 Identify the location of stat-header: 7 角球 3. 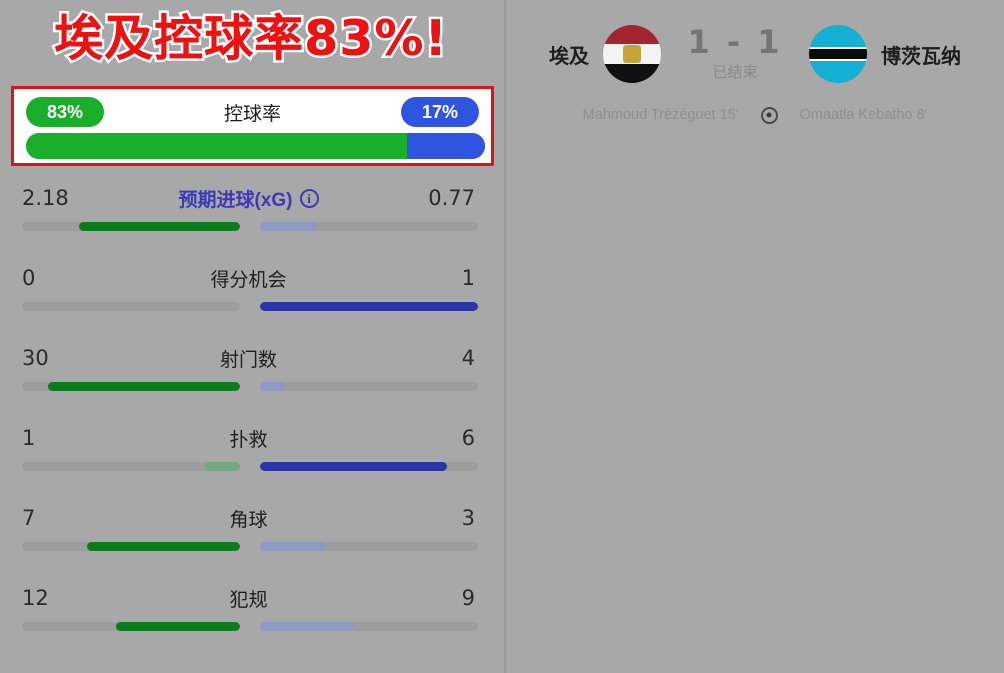
(248, 518).